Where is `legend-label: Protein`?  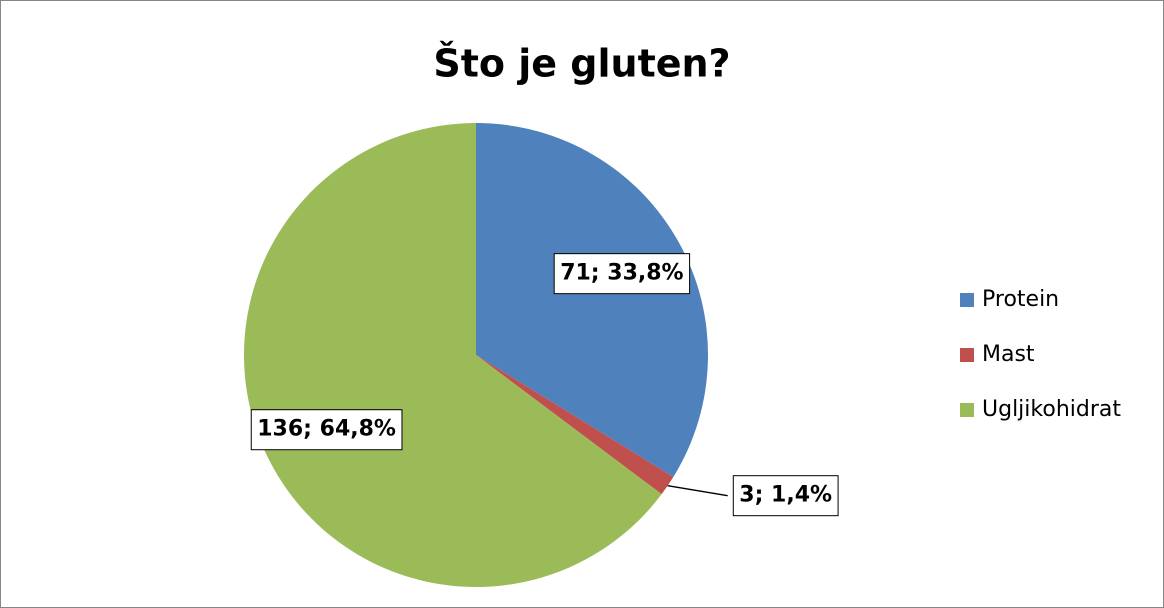 legend-label: Protein is located at coordinates (1020, 299).